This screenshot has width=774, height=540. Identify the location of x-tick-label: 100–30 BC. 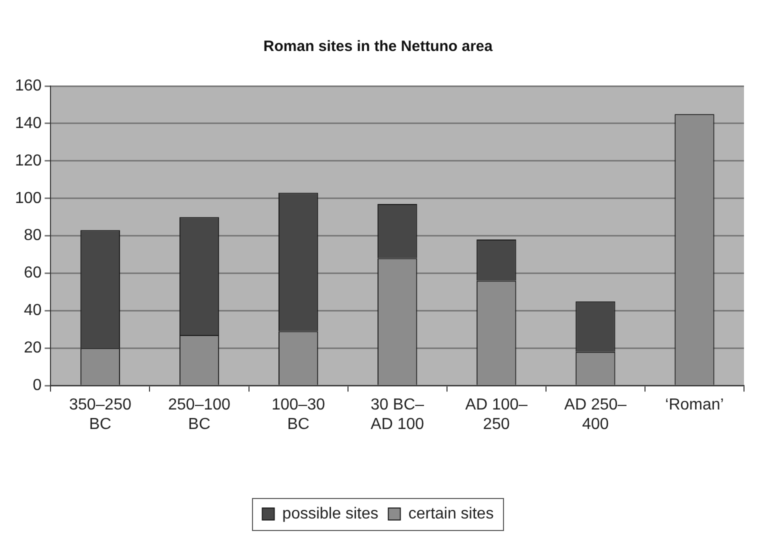
(299, 414).